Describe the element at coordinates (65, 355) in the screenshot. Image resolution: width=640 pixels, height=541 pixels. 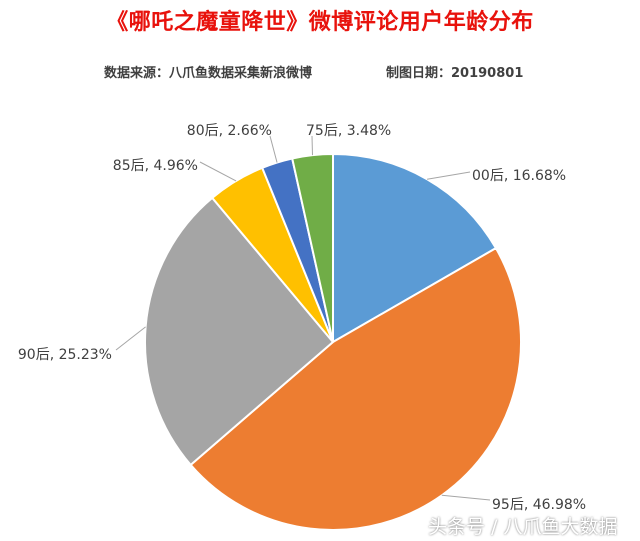
I see `data-label-90后: 90后, 25.23%` at that location.